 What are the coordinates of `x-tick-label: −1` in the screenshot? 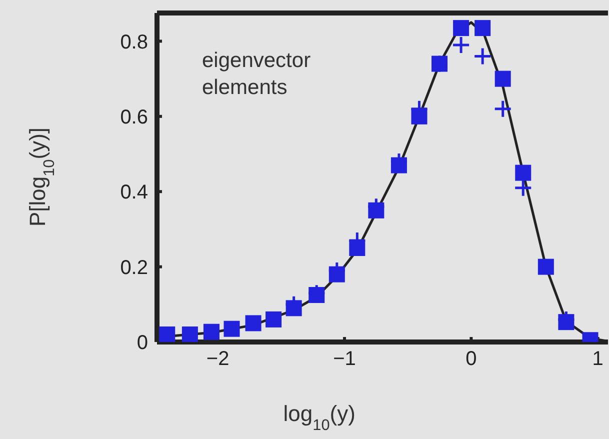 It's located at (344, 359).